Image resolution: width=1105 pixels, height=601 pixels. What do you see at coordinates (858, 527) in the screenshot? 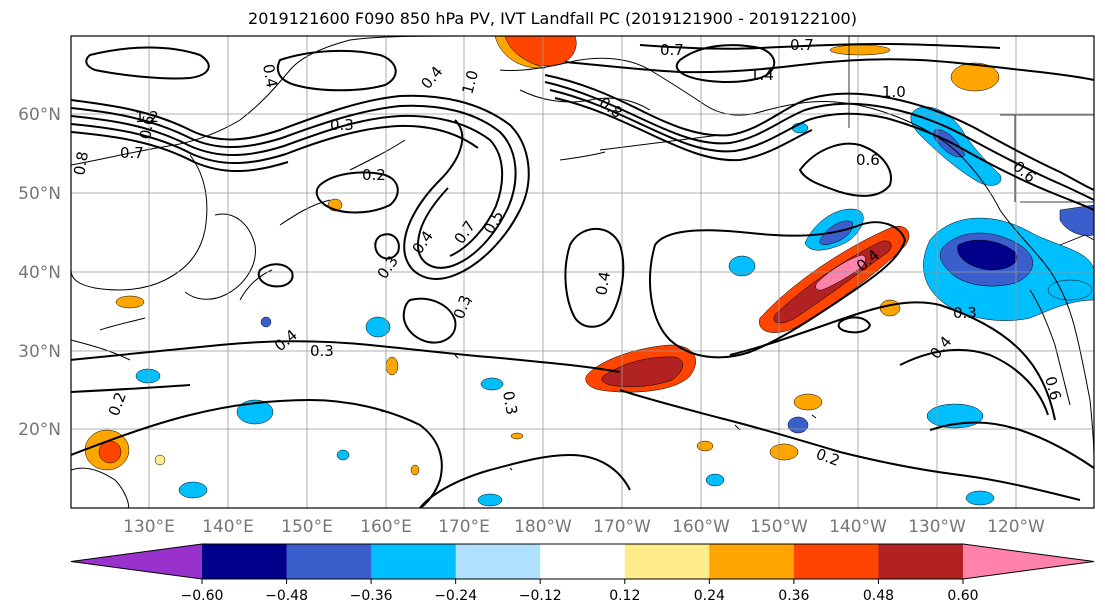
I see `lon-label-140w: 140°W` at bounding box center [858, 527].